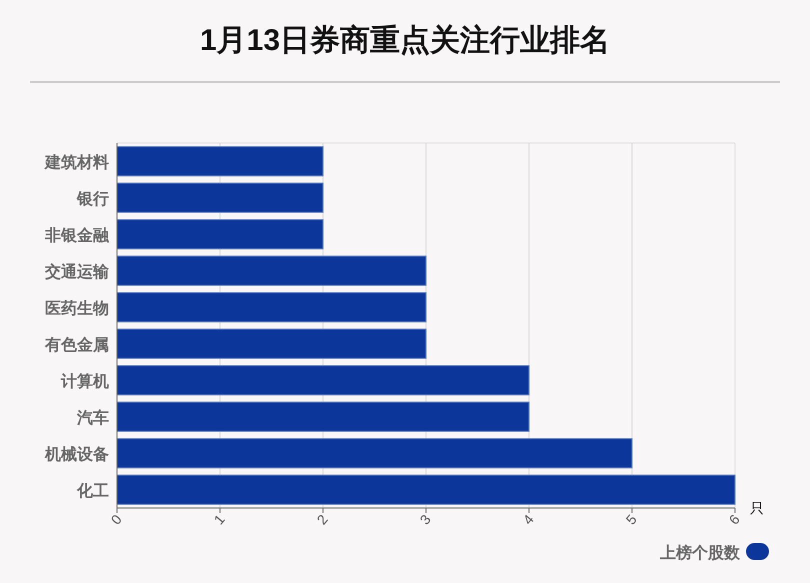 This screenshot has width=810, height=583. Describe the element at coordinates (84, 381) in the screenshot. I see `y-tick-label: 计算机` at that location.